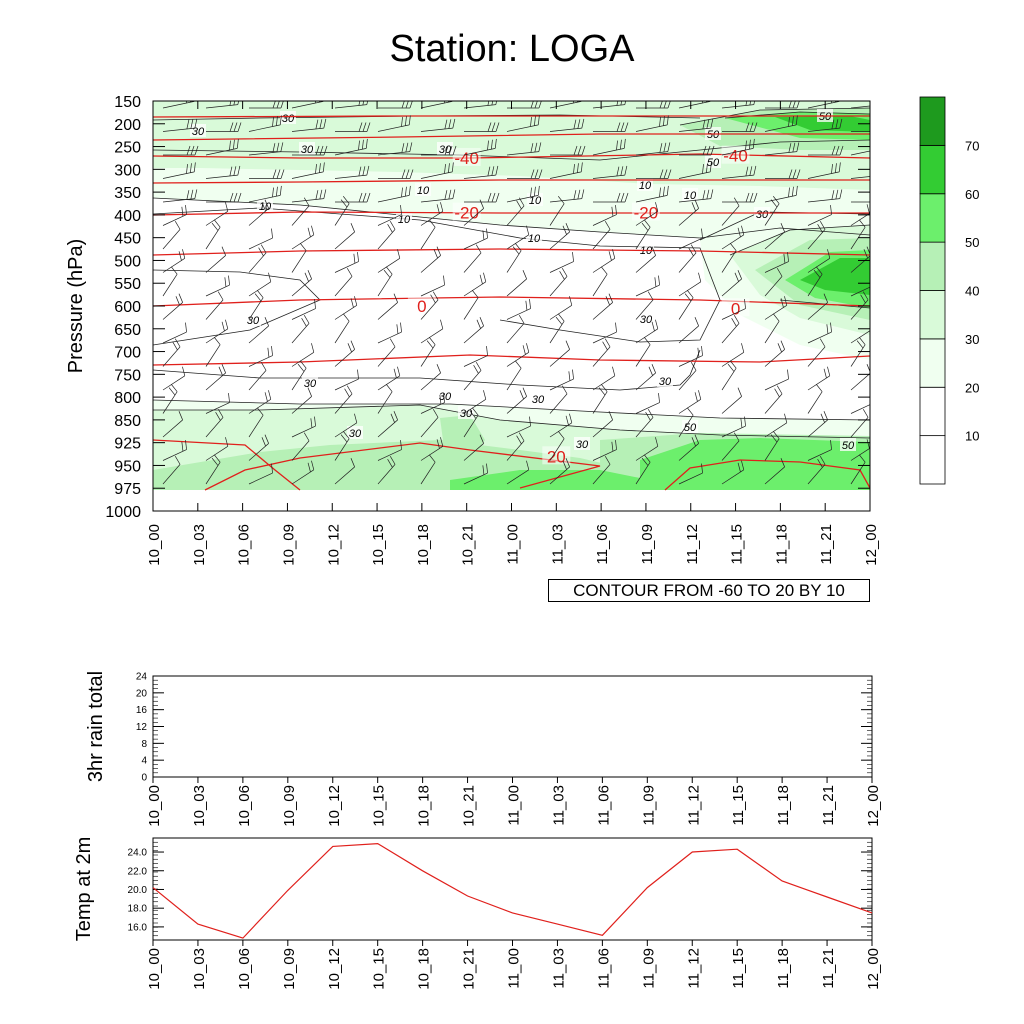  What do you see at coordinates (822, 124) in the screenshot?
I see `wind-speed-fill-region` at bounding box center [822, 124].